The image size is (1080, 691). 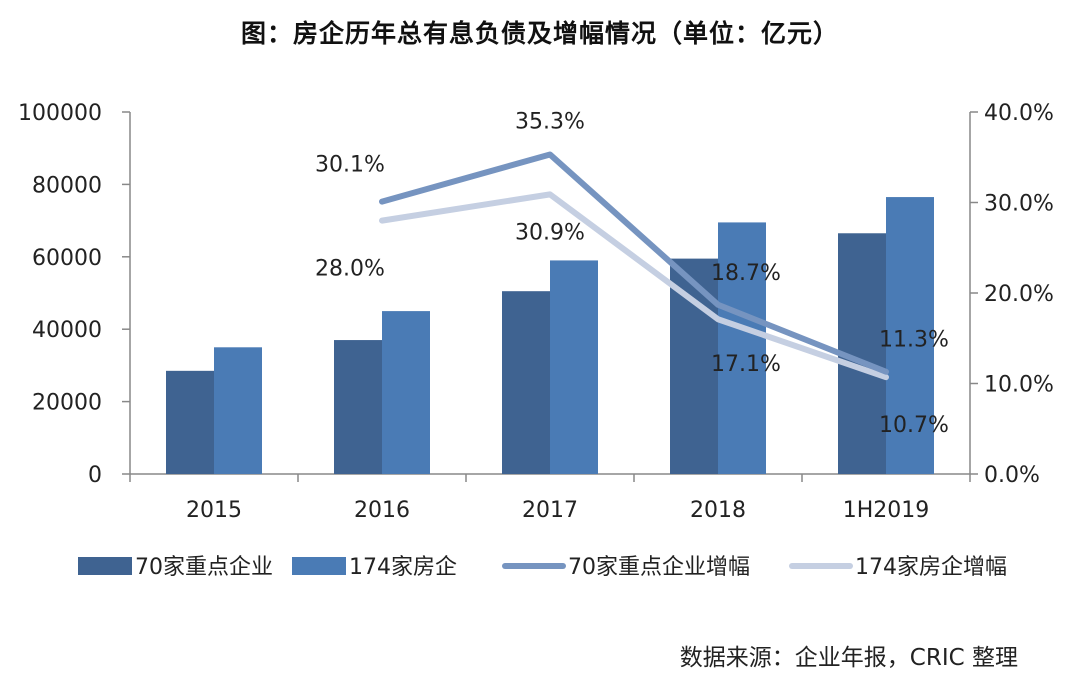 What do you see at coordinates (350, 165) in the screenshot?
I see `label-70-growth: 30.1%` at bounding box center [350, 165].